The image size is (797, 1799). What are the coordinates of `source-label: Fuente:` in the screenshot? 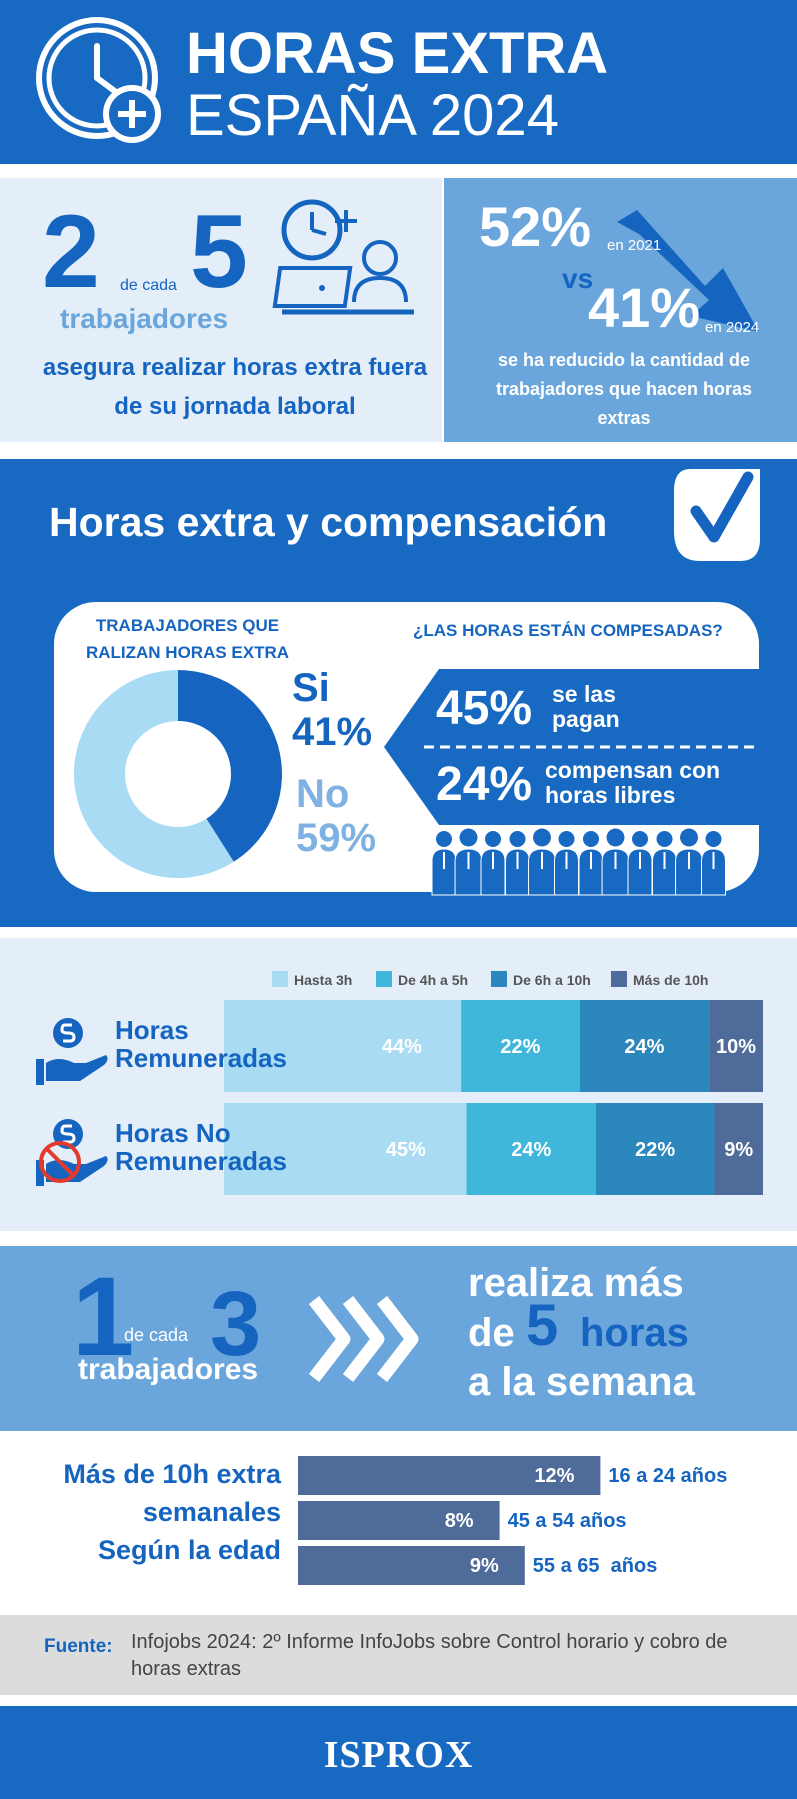 It's located at (78, 1646).